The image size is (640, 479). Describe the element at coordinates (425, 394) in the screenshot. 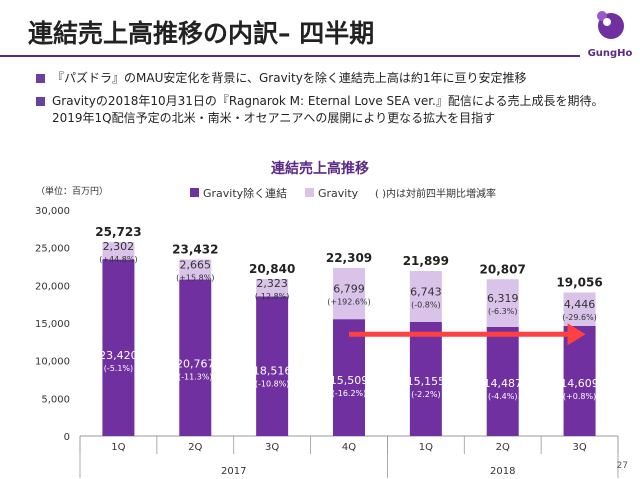

I see `base-change-label: (-2.2%)` at that location.